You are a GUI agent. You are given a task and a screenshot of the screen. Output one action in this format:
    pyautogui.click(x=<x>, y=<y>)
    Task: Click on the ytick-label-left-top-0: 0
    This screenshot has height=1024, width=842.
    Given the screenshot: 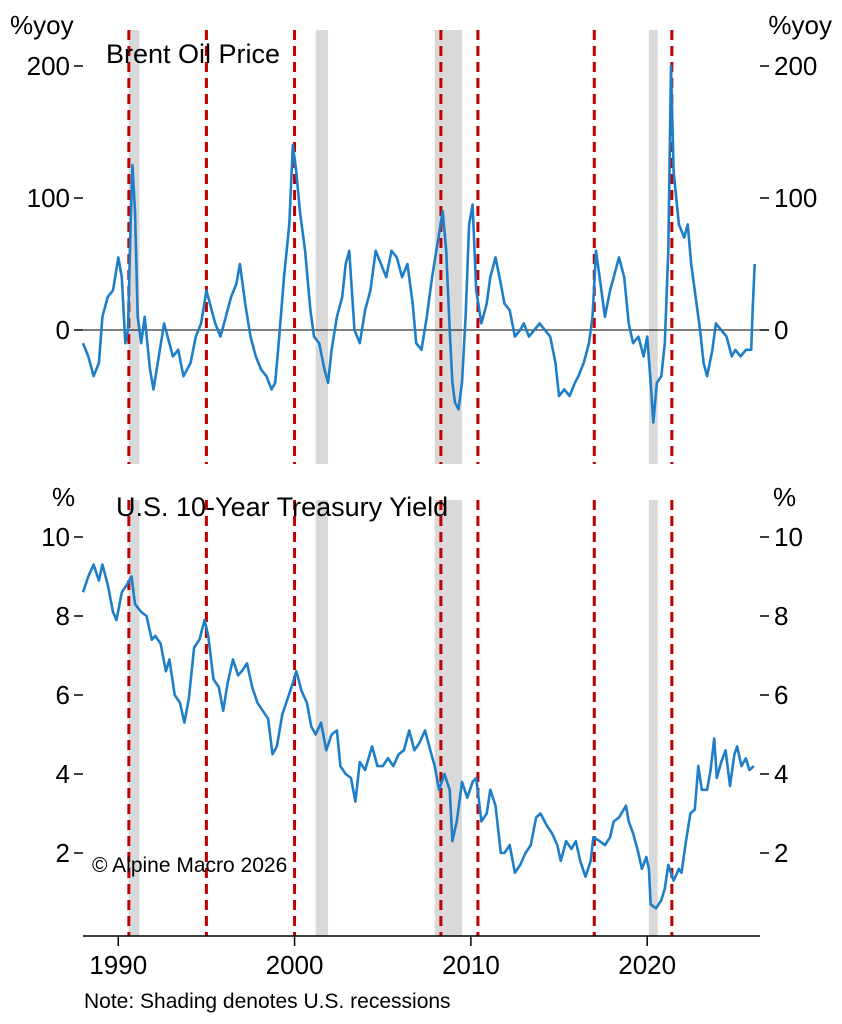 What is the action you would take?
    pyautogui.click(x=63, y=330)
    